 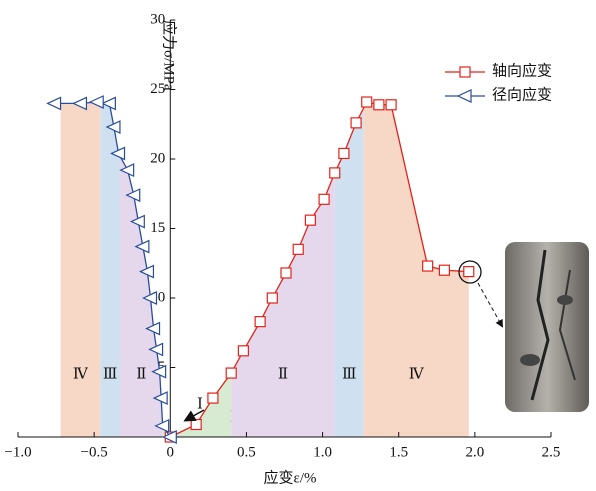 What do you see at coordinates (398, 452) in the screenshot?
I see `x-tick-label: 1.5` at bounding box center [398, 452].